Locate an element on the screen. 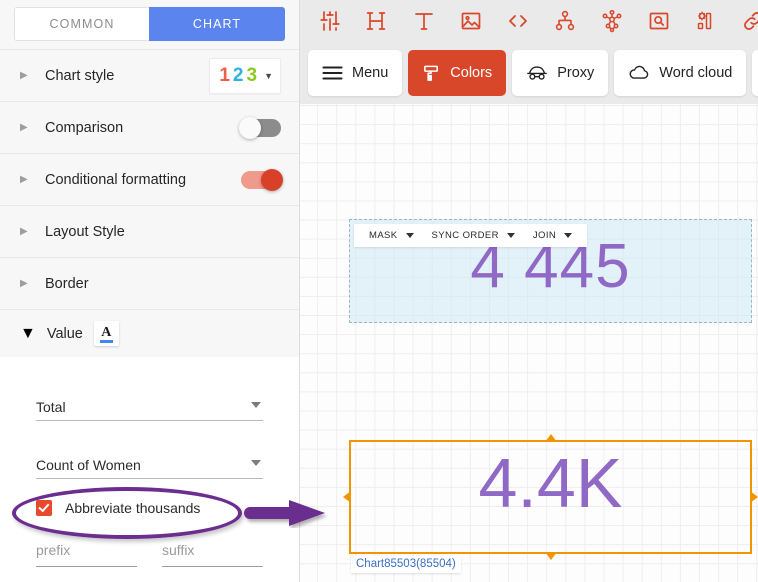  suffix-field-wrap is located at coordinates (212, 554).